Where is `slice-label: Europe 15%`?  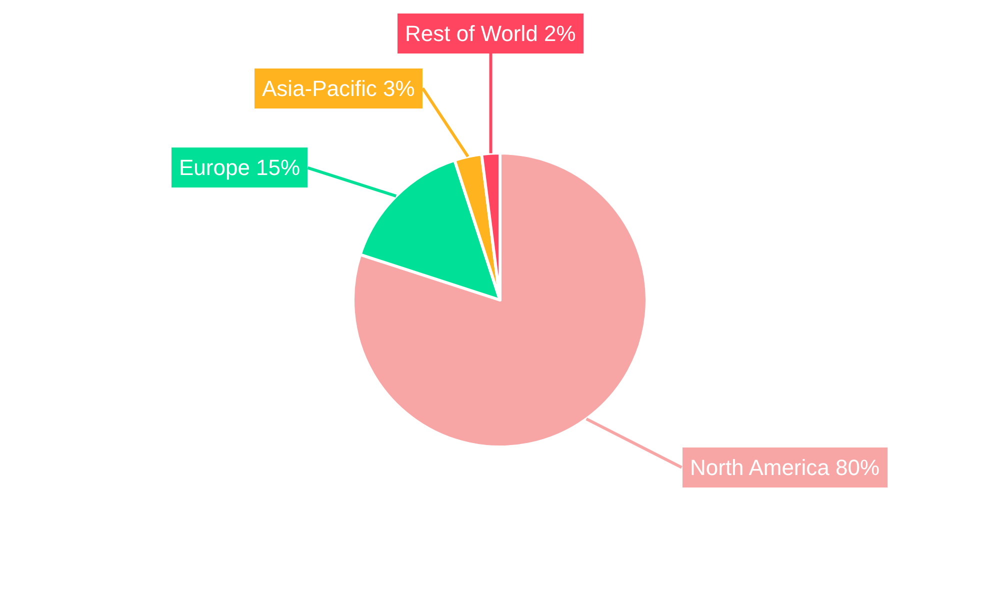 slice-label: Europe 15% is located at coordinates (239, 167).